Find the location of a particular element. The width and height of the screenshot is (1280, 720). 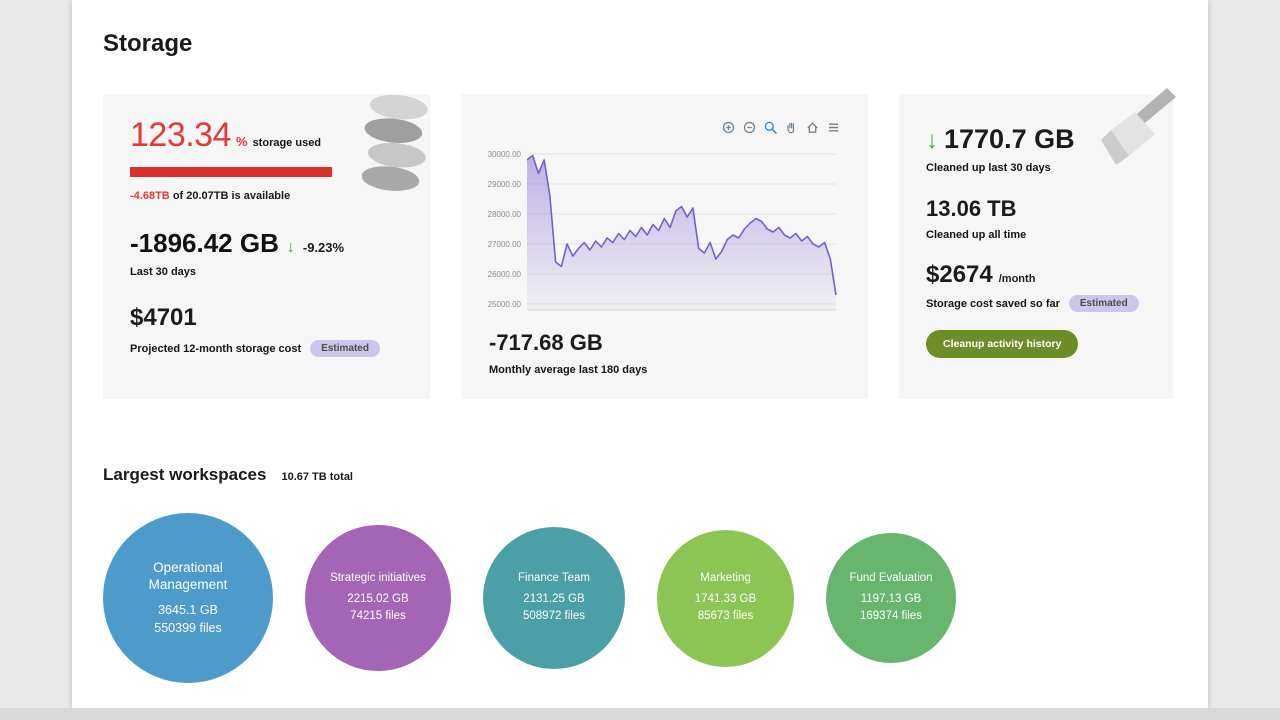

saved-cost-value: $2674 is located at coordinates (959, 274).